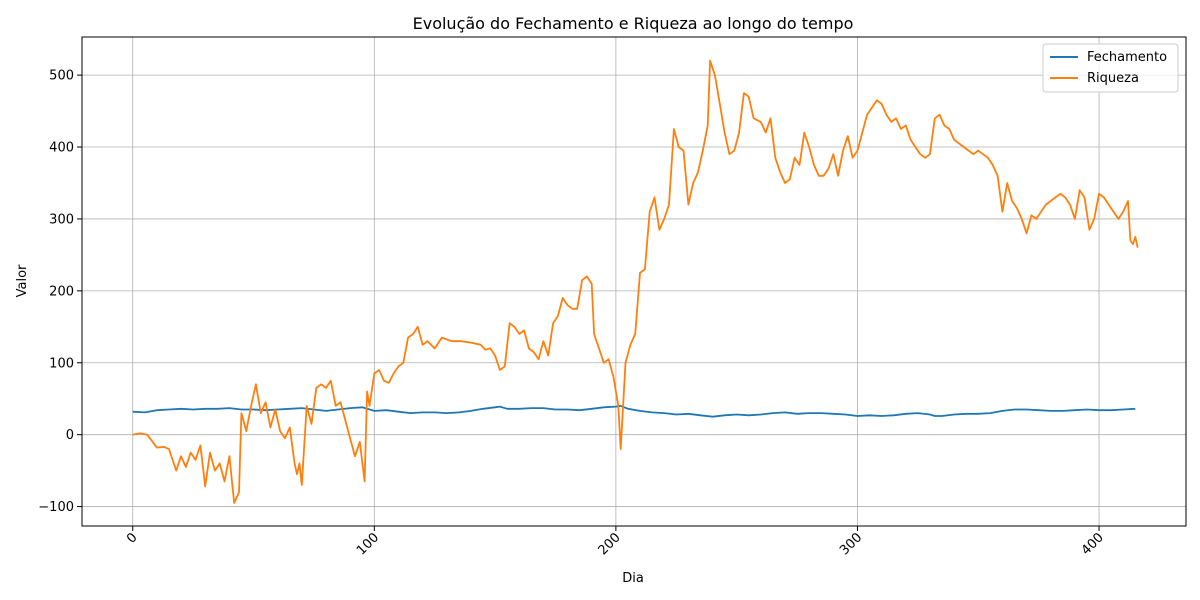 The image size is (1200, 600). What do you see at coordinates (61, 76) in the screenshot?
I see `y-tick-label: 500` at bounding box center [61, 76].